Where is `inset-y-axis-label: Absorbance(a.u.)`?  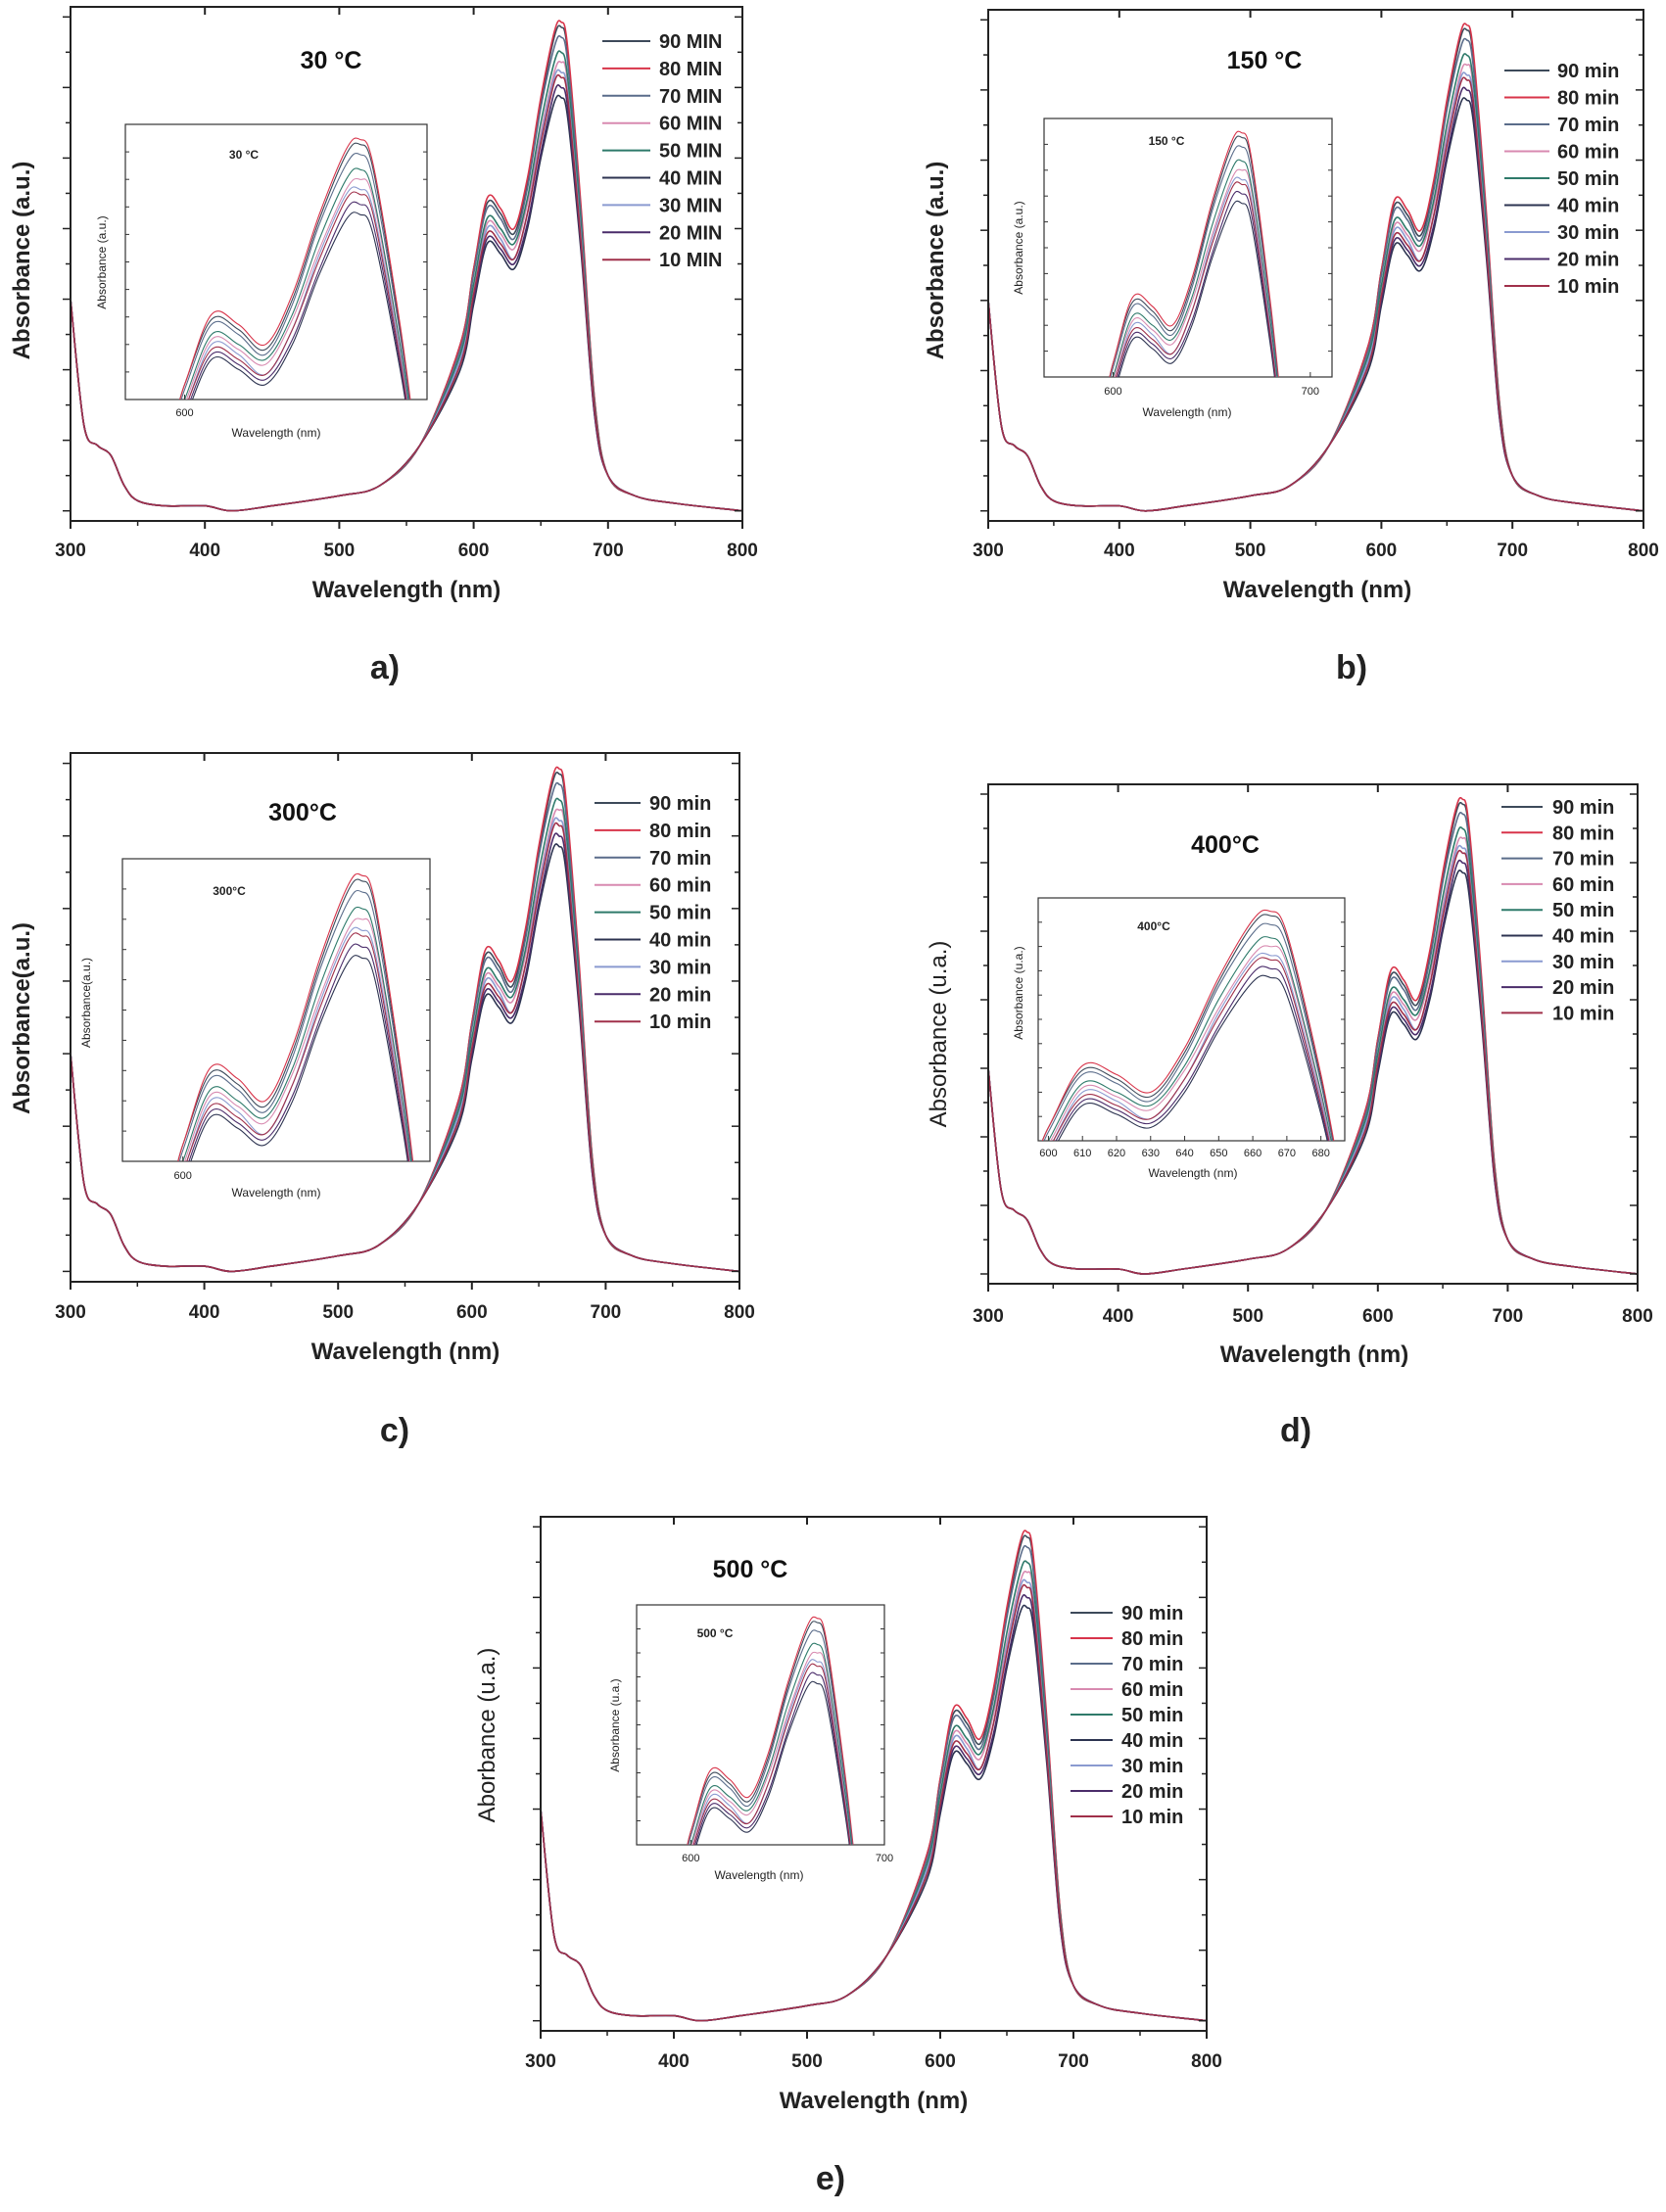 inset-y-axis-label: Absorbance(a.u.) is located at coordinates (86, 1003).